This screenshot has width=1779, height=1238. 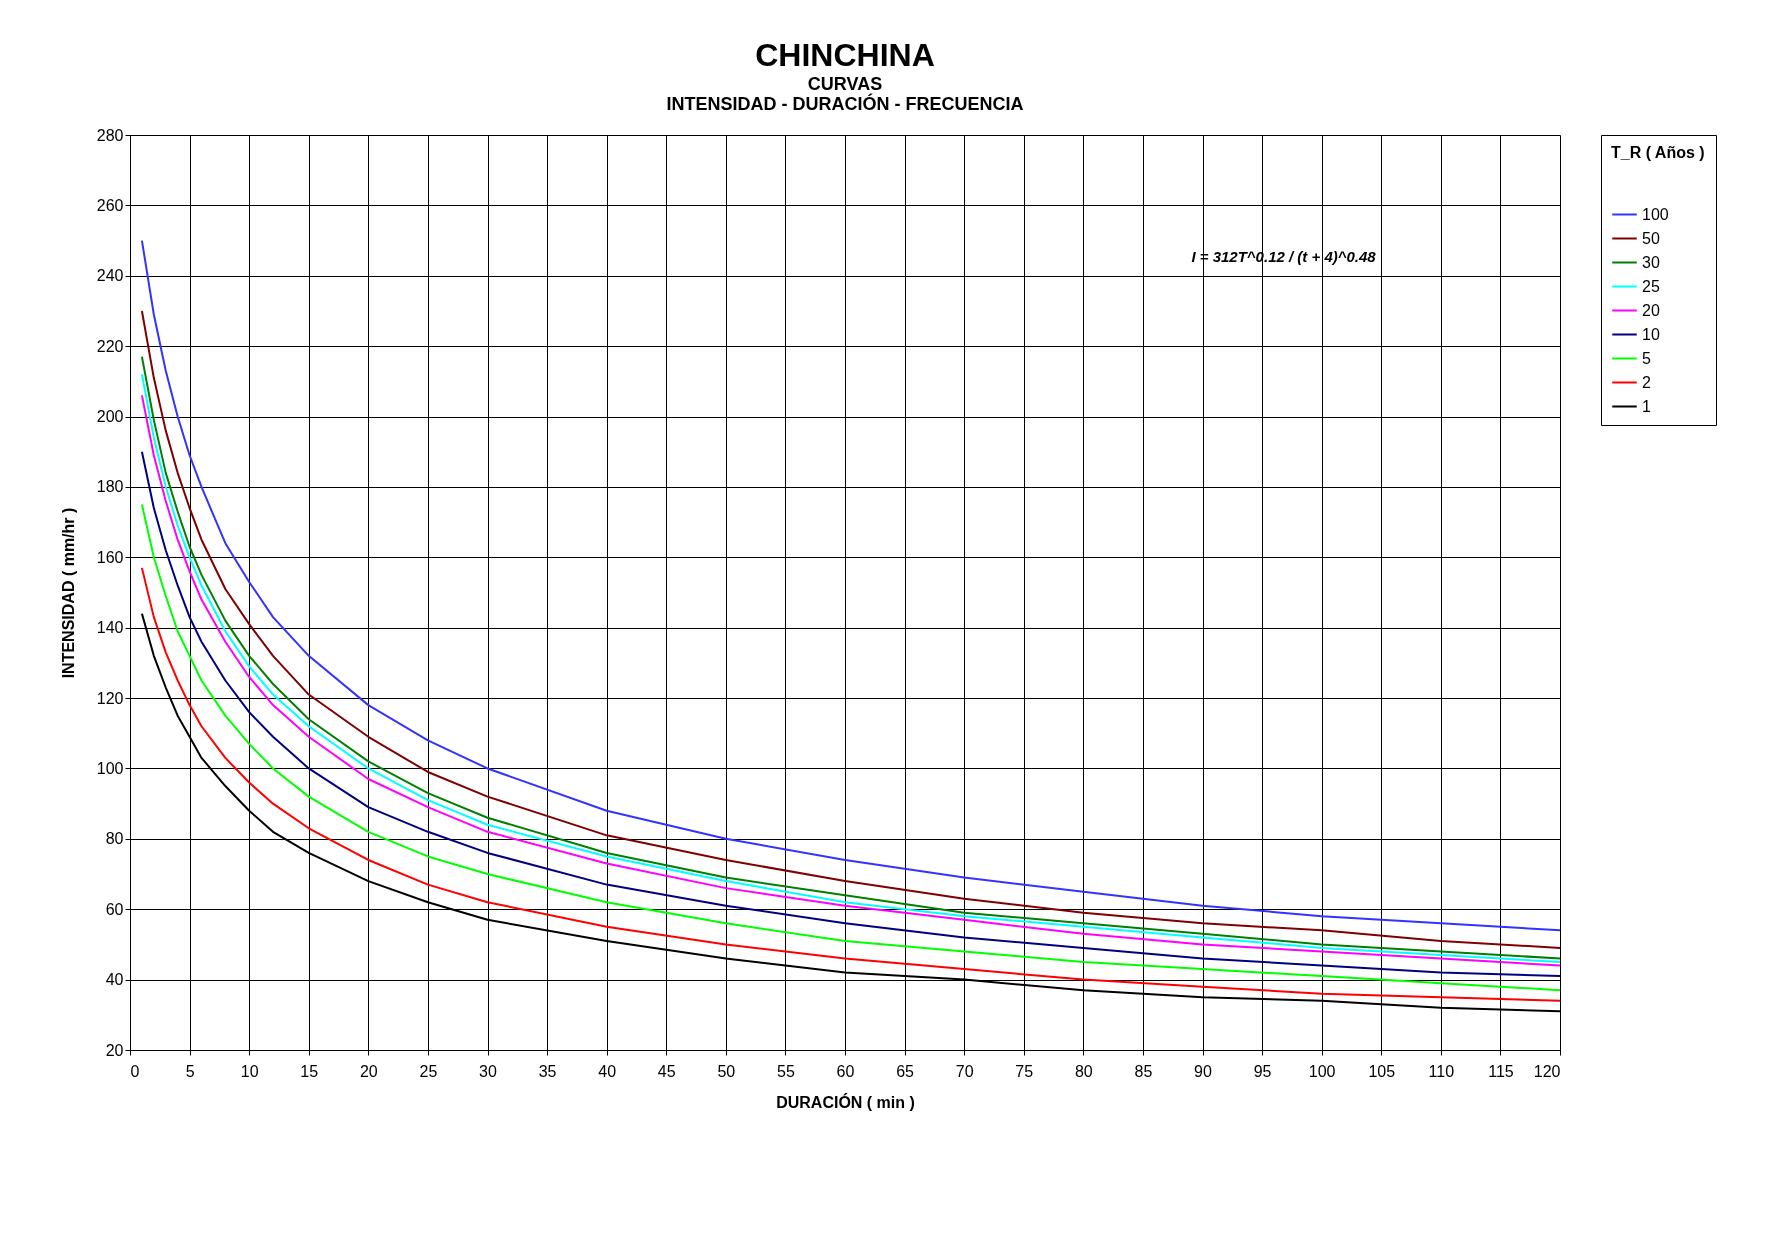 I want to click on legend-label: 50, so click(x=1651, y=238).